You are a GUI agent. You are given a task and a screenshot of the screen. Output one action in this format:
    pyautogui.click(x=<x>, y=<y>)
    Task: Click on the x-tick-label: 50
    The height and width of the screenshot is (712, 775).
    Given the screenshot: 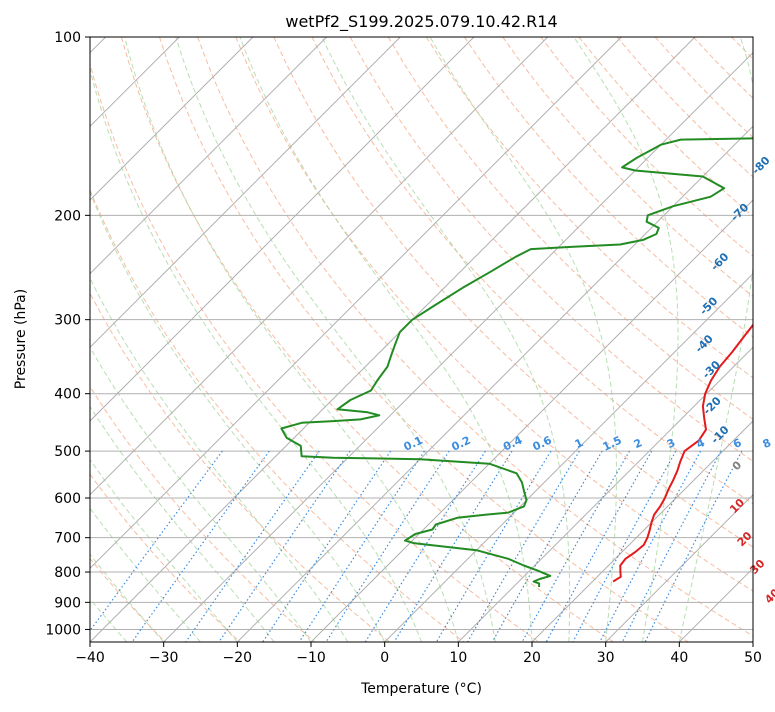 What is the action you would take?
    pyautogui.click(x=753, y=658)
    